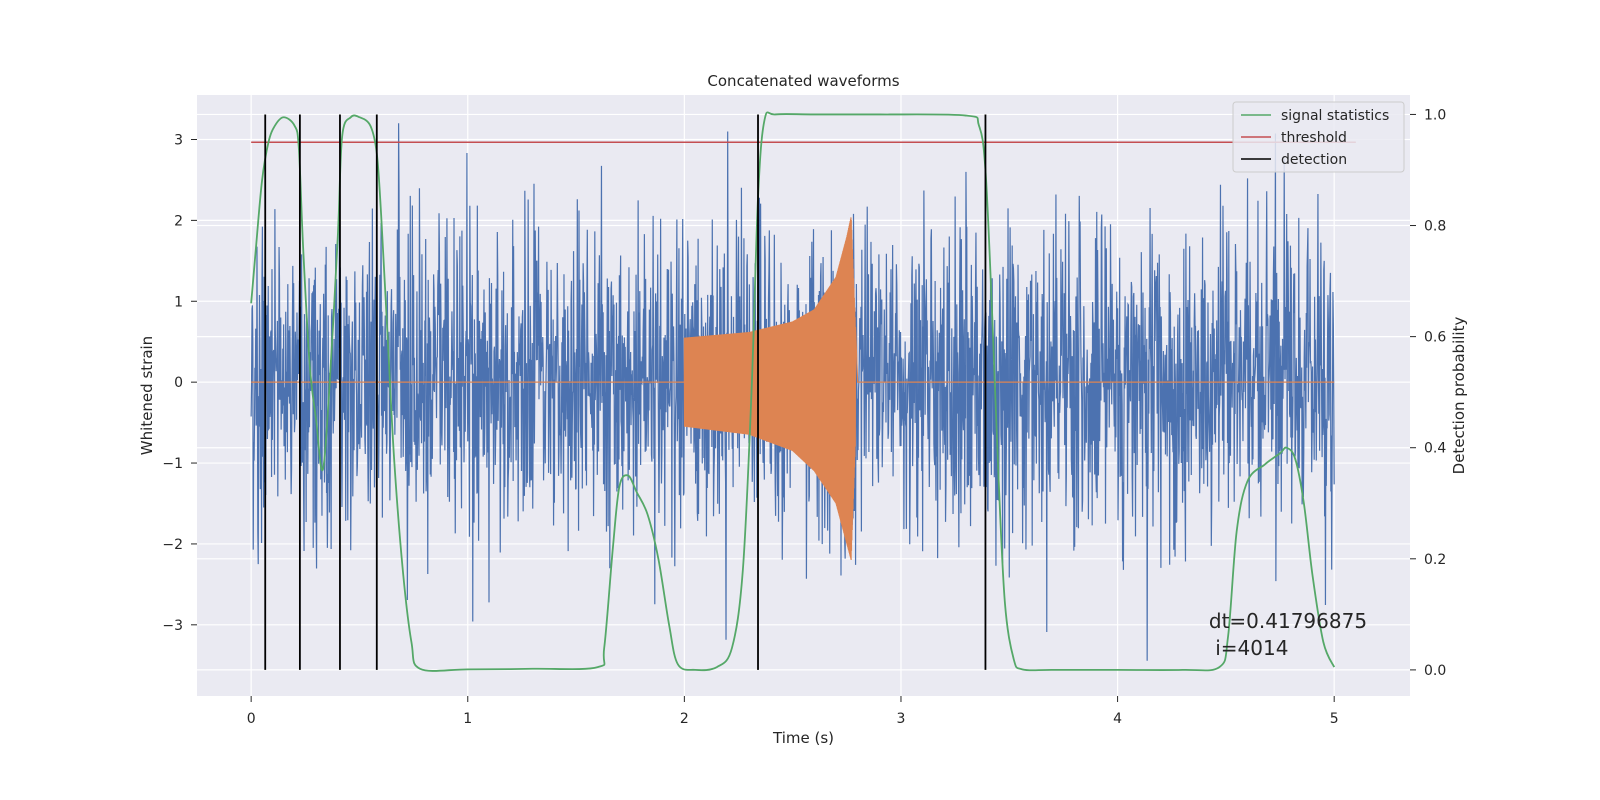 Image resolution: width=1600 pixels, height=800 pixels. Describe the element at coordinates (1334, 719) in the screenshot. I see `x-tick-label: 5` at that location.